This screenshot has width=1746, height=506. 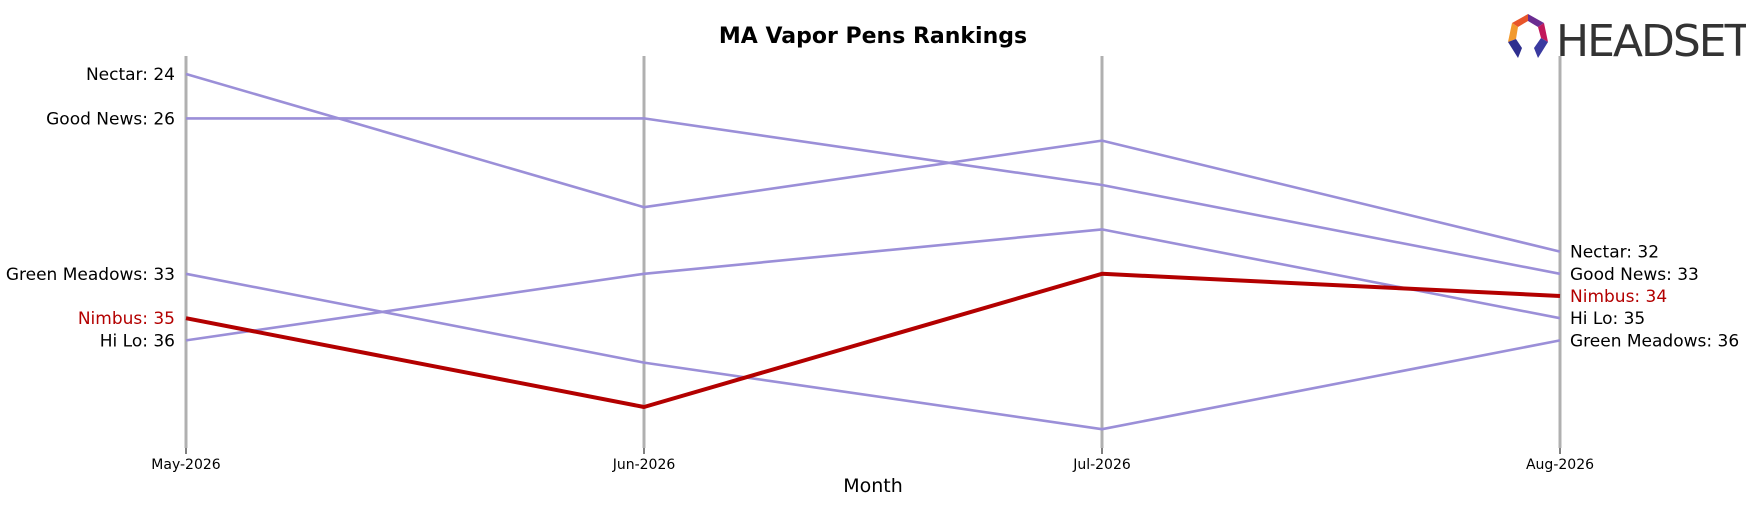 What do you see at coordinates (1560, 465) in the screenshot?
I see `x-tick-label: Aug-2026` at bounding box center [1560, 465].